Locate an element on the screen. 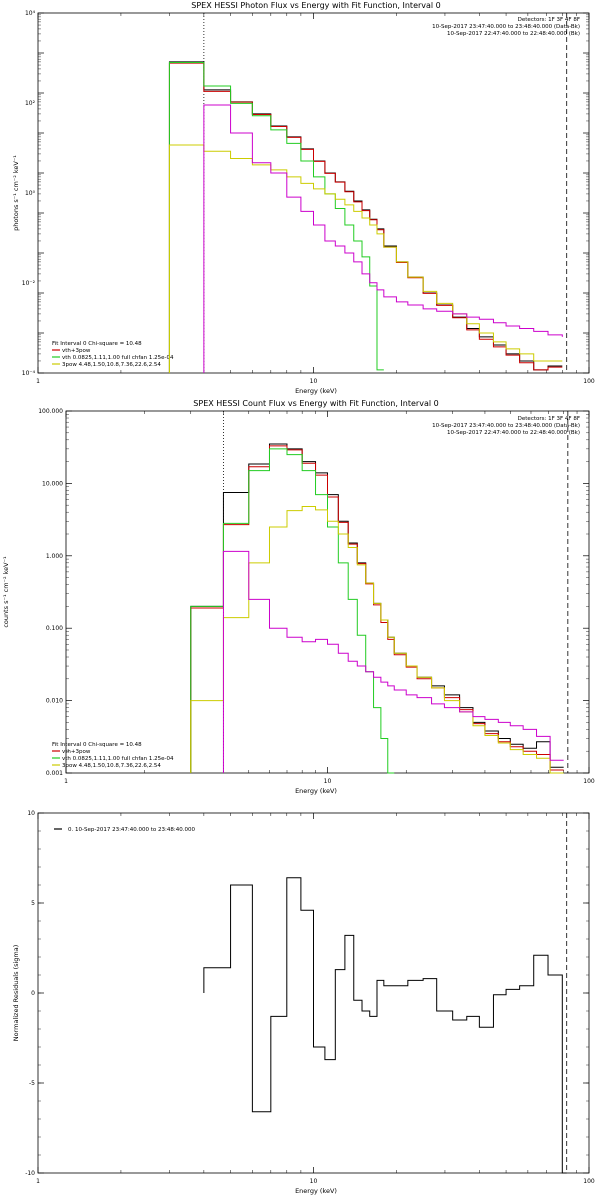 This screenshot has width=600, height=1200. photon-y-axis-label: photons s⁻¹ cm⁻² keV⁻¹ is located at coordinates (16, 193).